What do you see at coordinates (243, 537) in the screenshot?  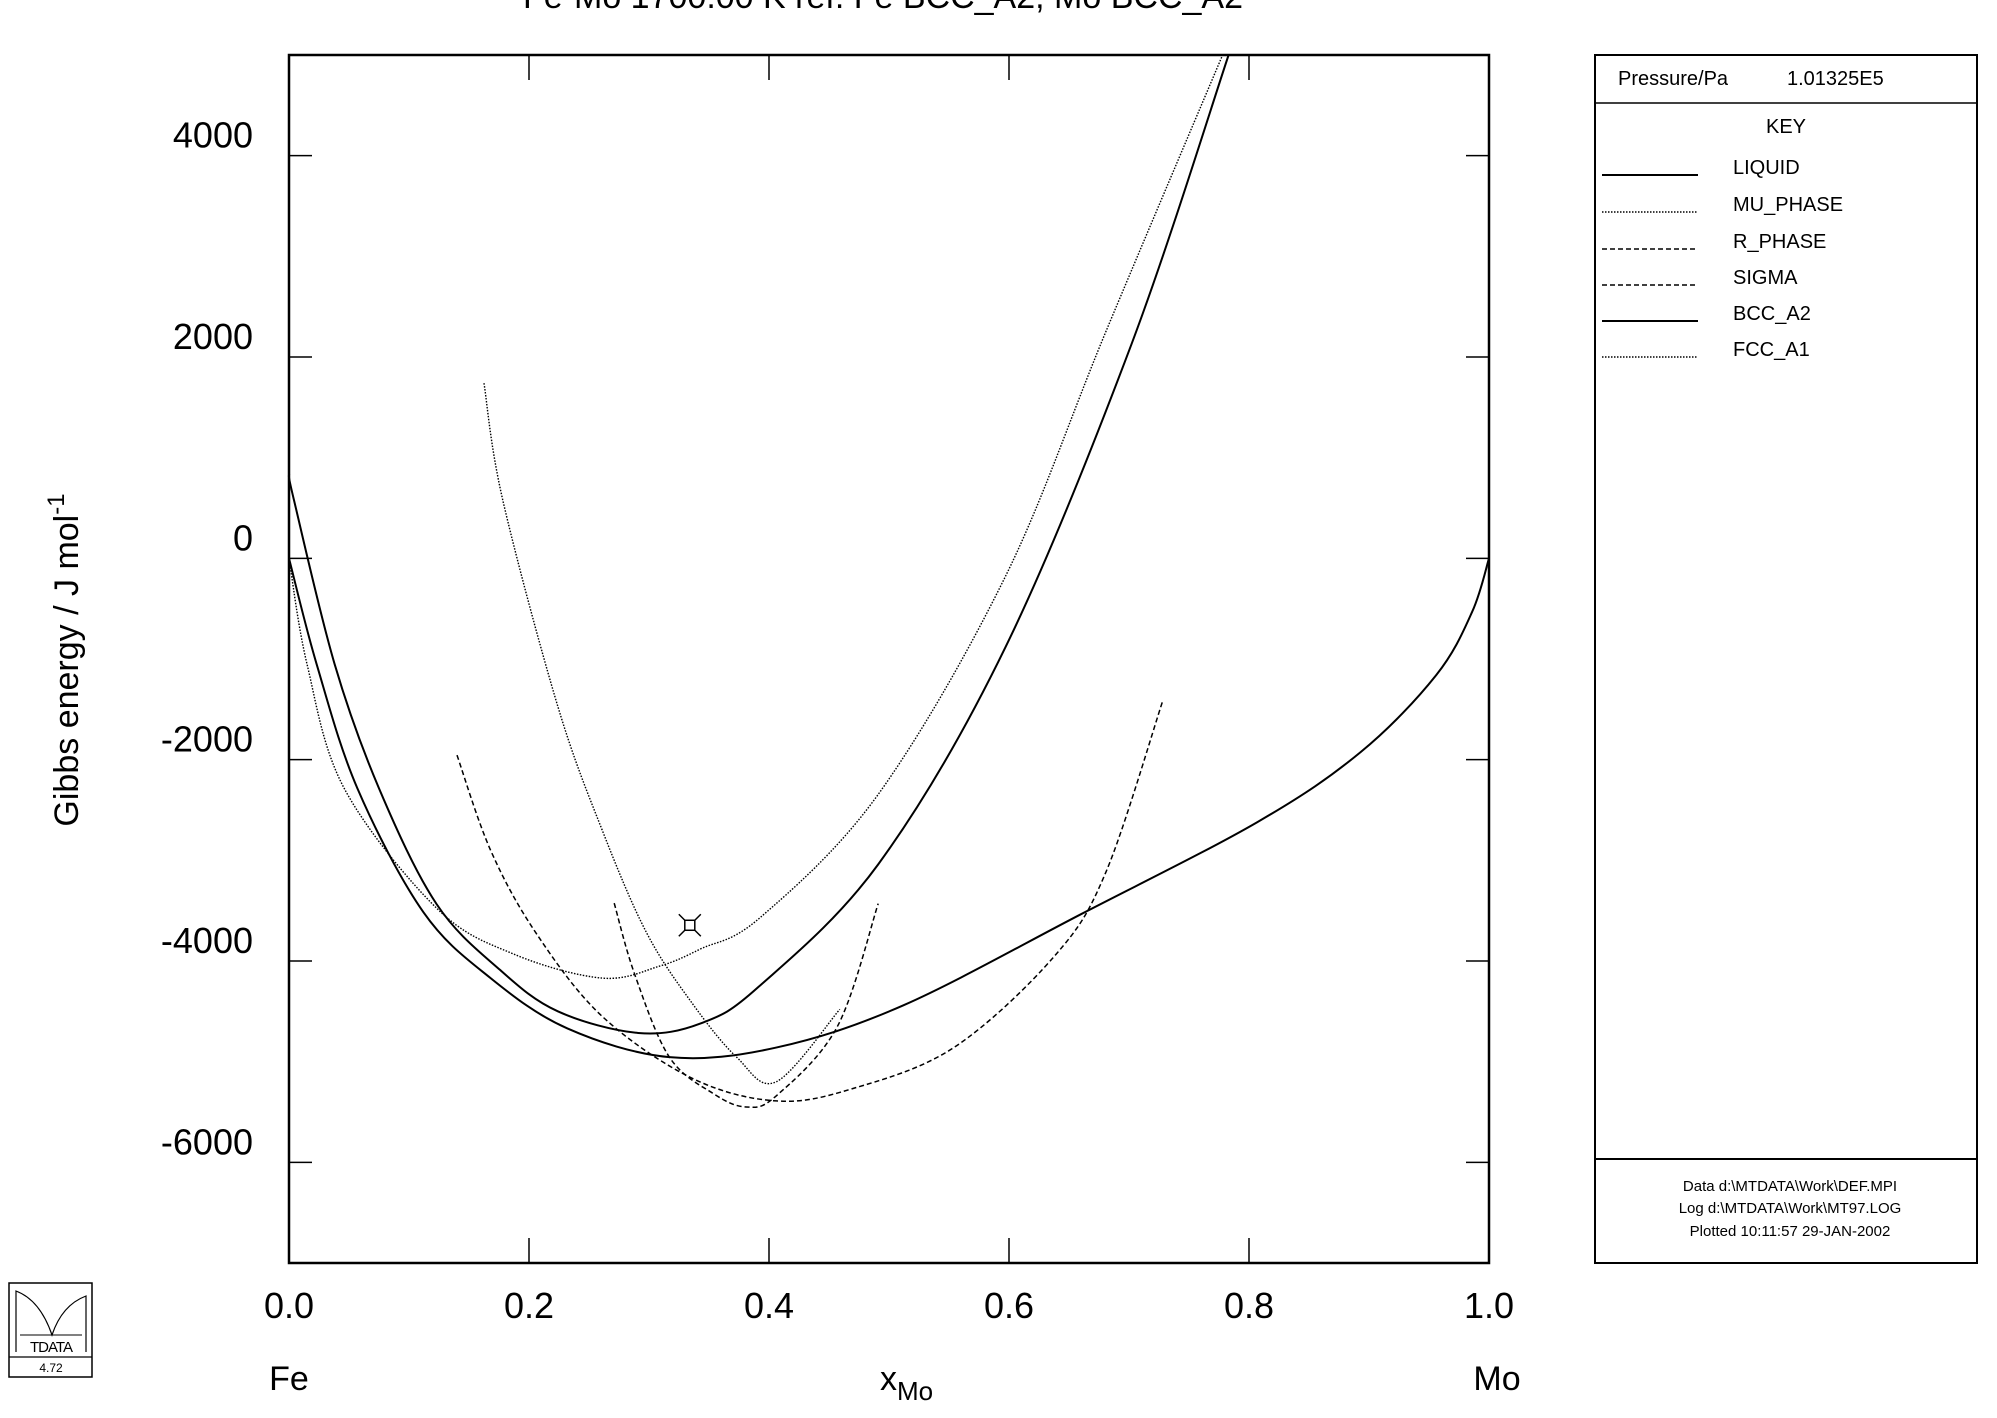 I see `y-tick-label: 0` at bounding box center [243, 537].